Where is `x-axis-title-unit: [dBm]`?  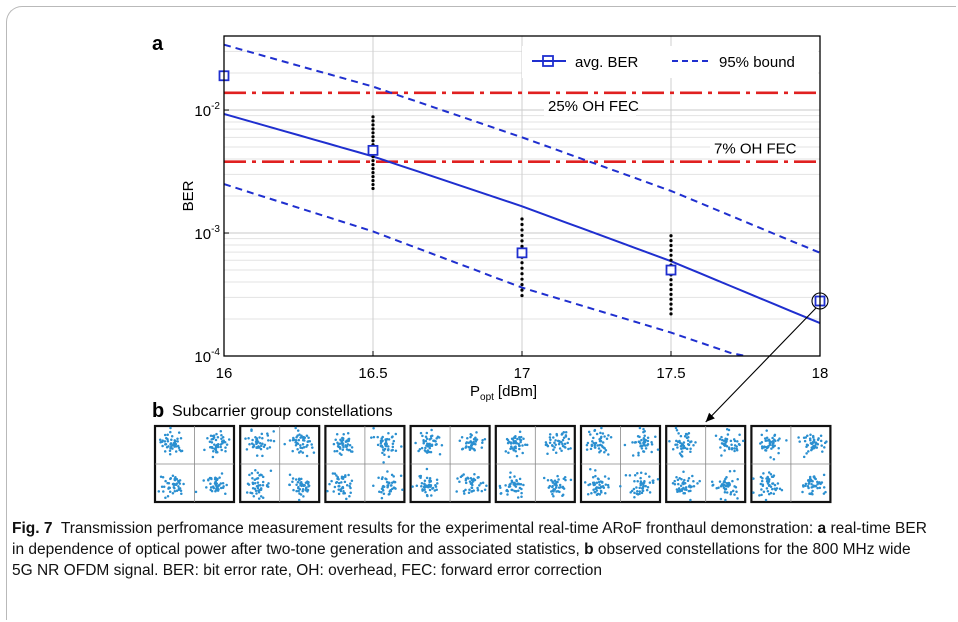 x-axis-title-unit: [dBm] is located at coordinates (517, 391).